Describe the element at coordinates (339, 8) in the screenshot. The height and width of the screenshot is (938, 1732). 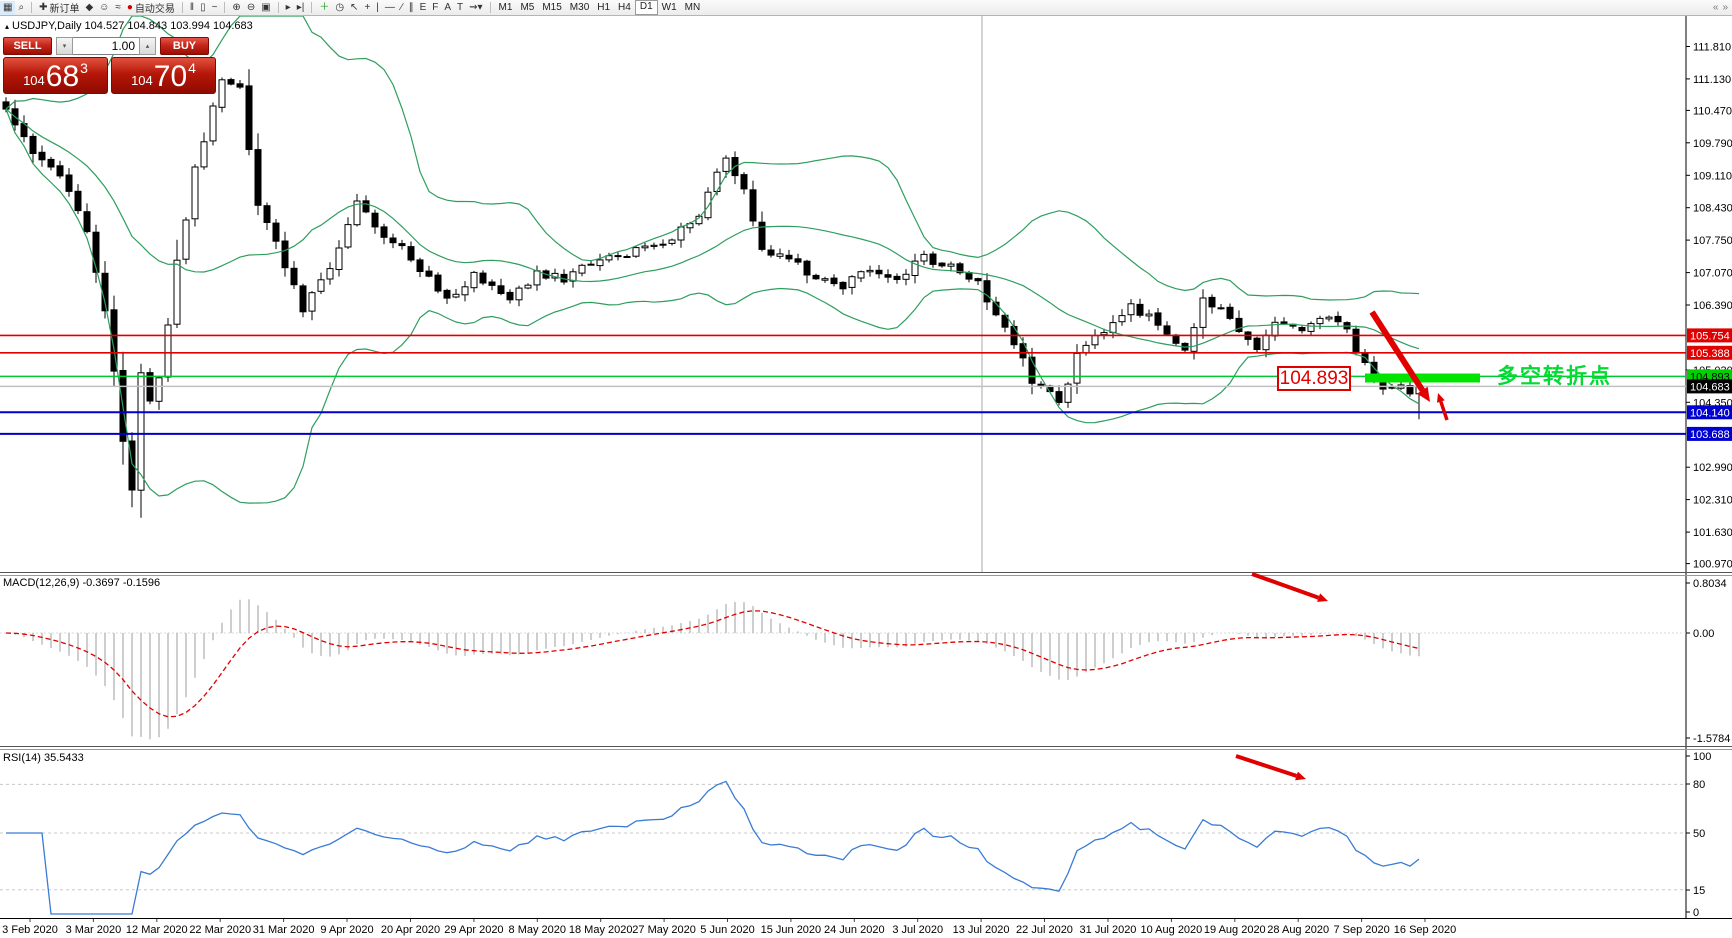
I see `cycles-button: ◷` at that location.